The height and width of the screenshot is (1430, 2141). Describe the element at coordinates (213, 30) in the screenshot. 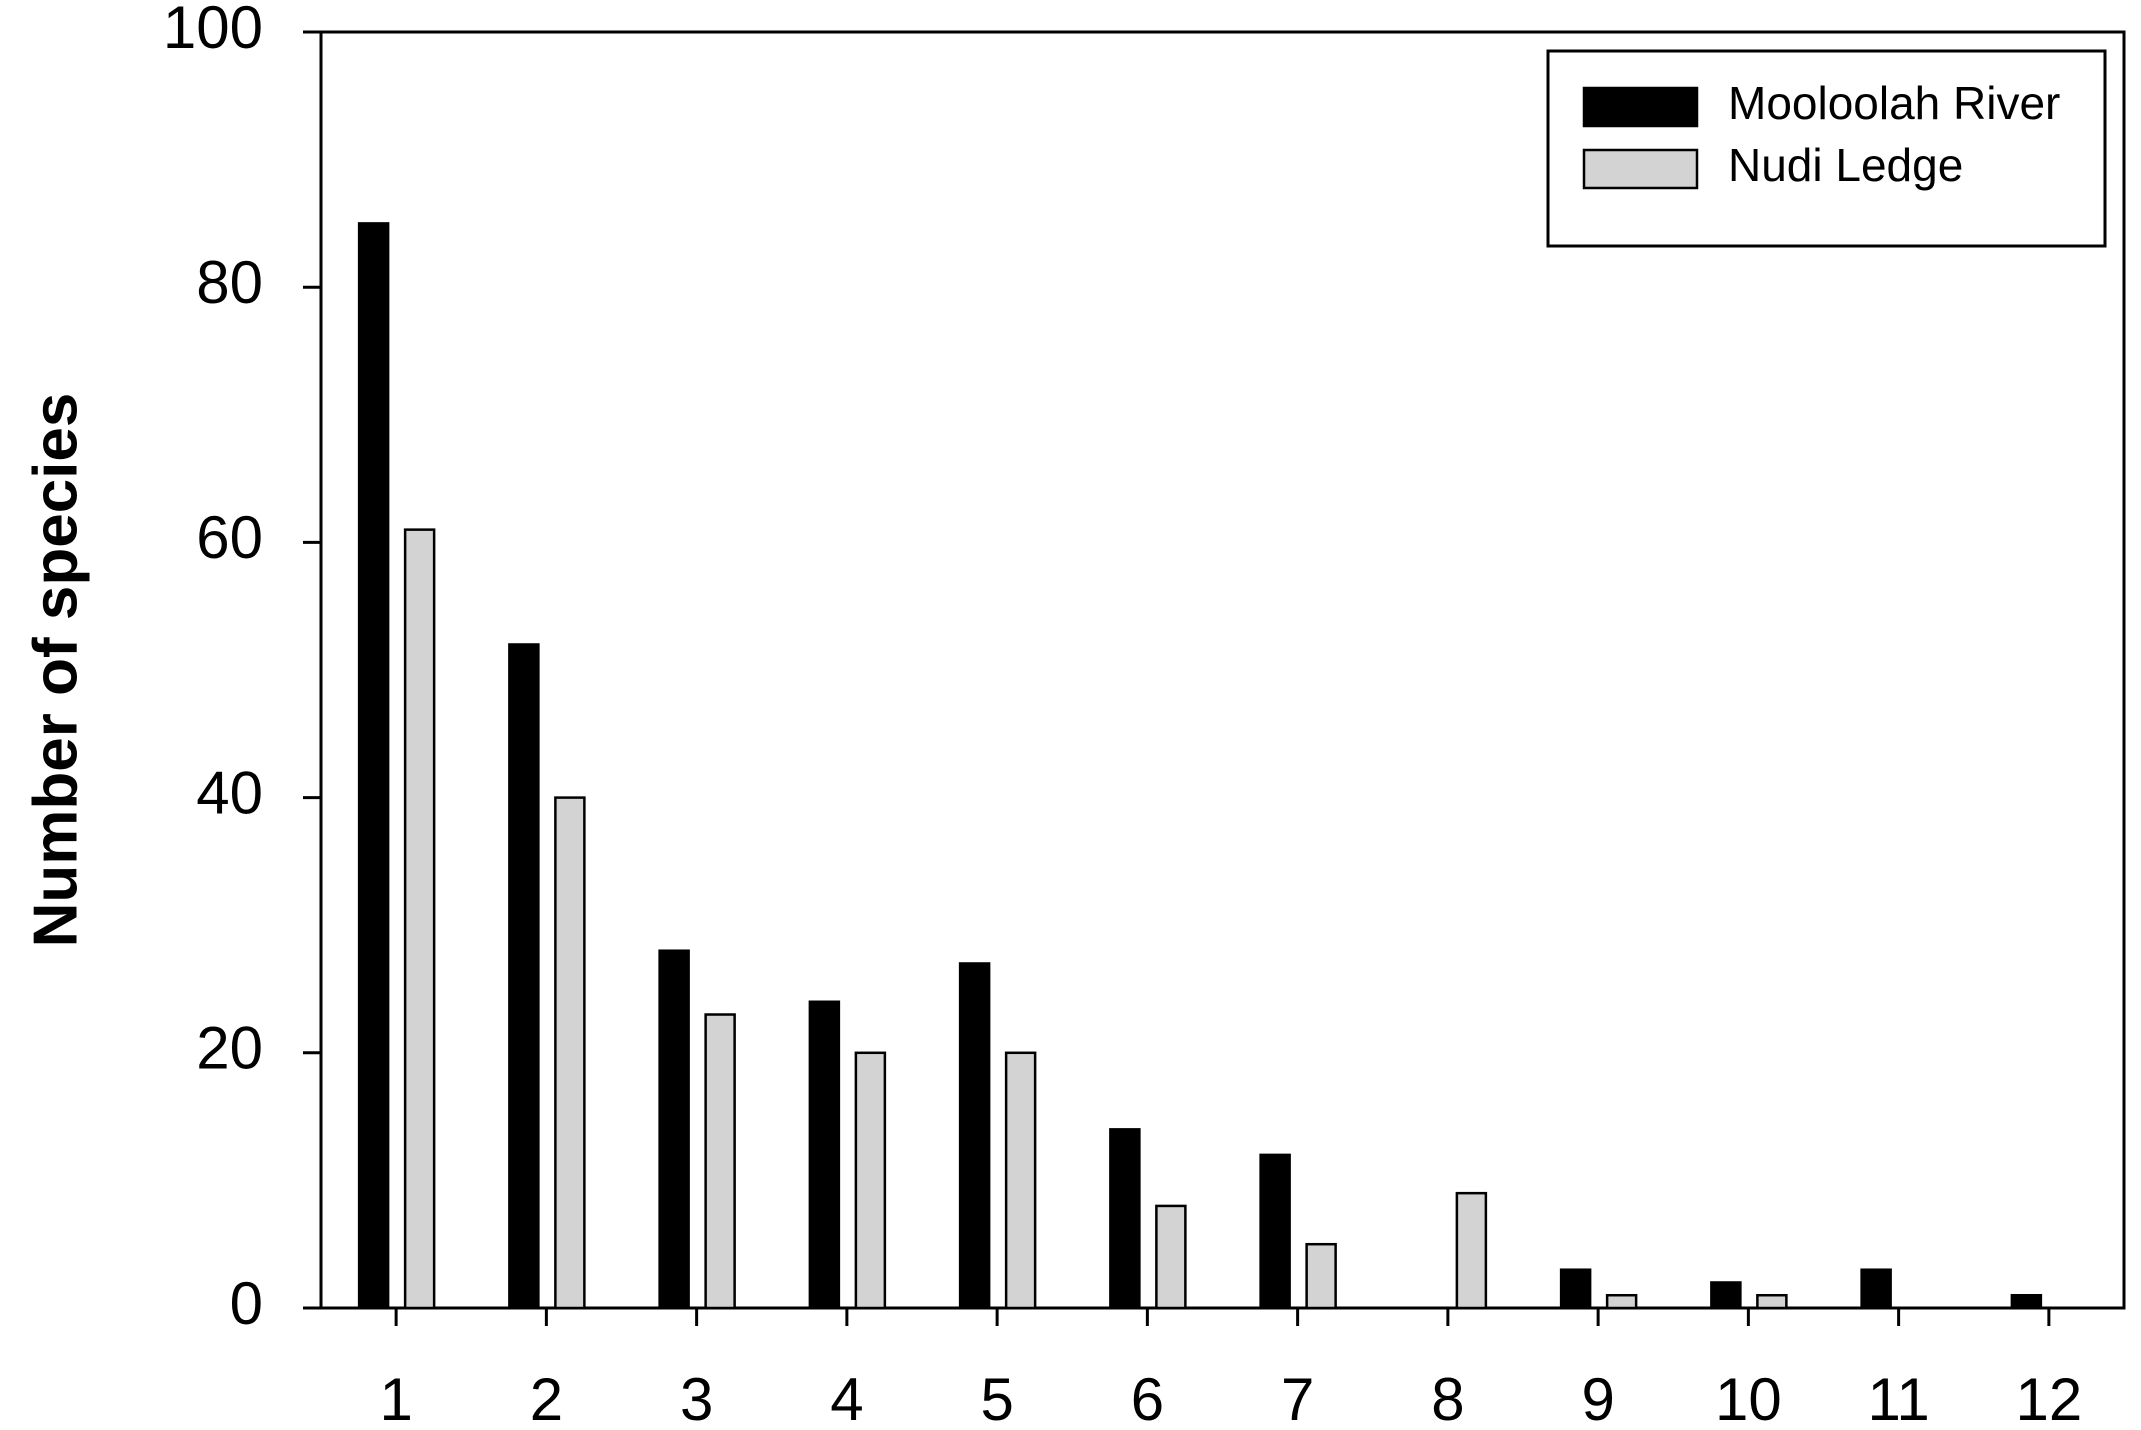

I see `y-tick-label: 100` at that location.